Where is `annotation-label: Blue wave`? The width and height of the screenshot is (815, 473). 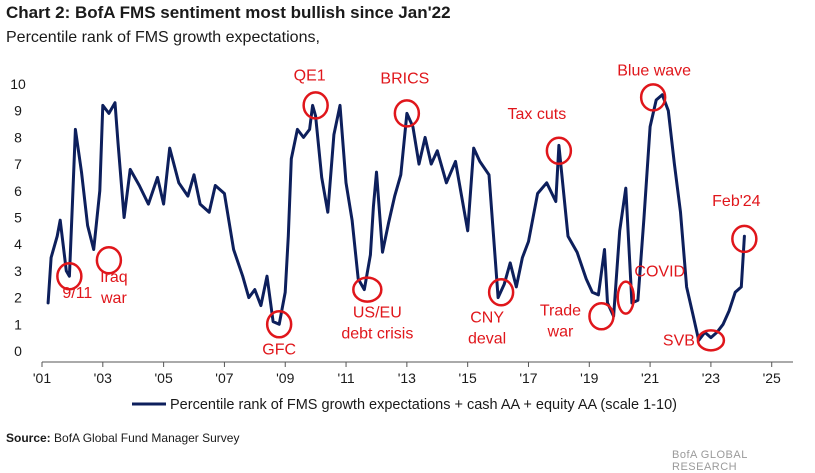 annotation-label: Blue wave is located at coordinates (654, 70).